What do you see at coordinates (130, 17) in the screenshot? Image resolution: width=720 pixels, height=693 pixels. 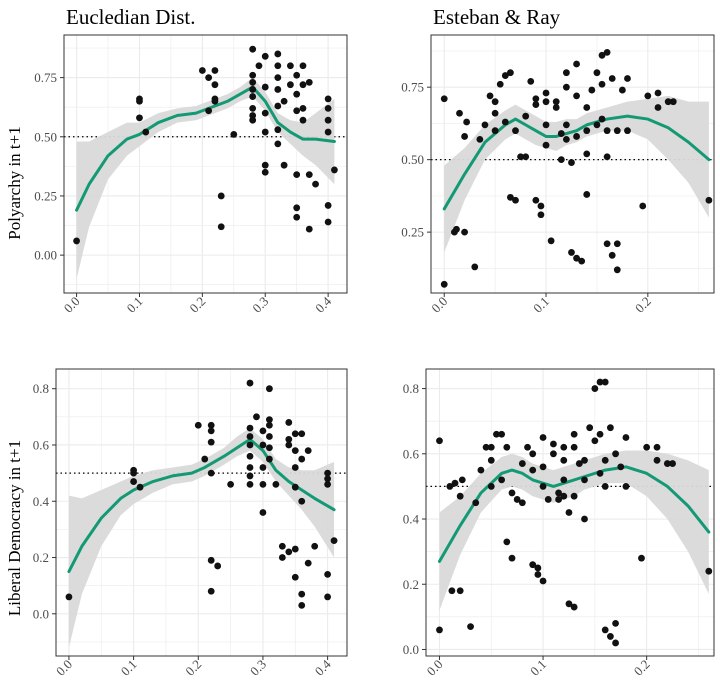 I see `panel-title-eucledian: Eucledian Dist.` at bounding box center [130, 17].